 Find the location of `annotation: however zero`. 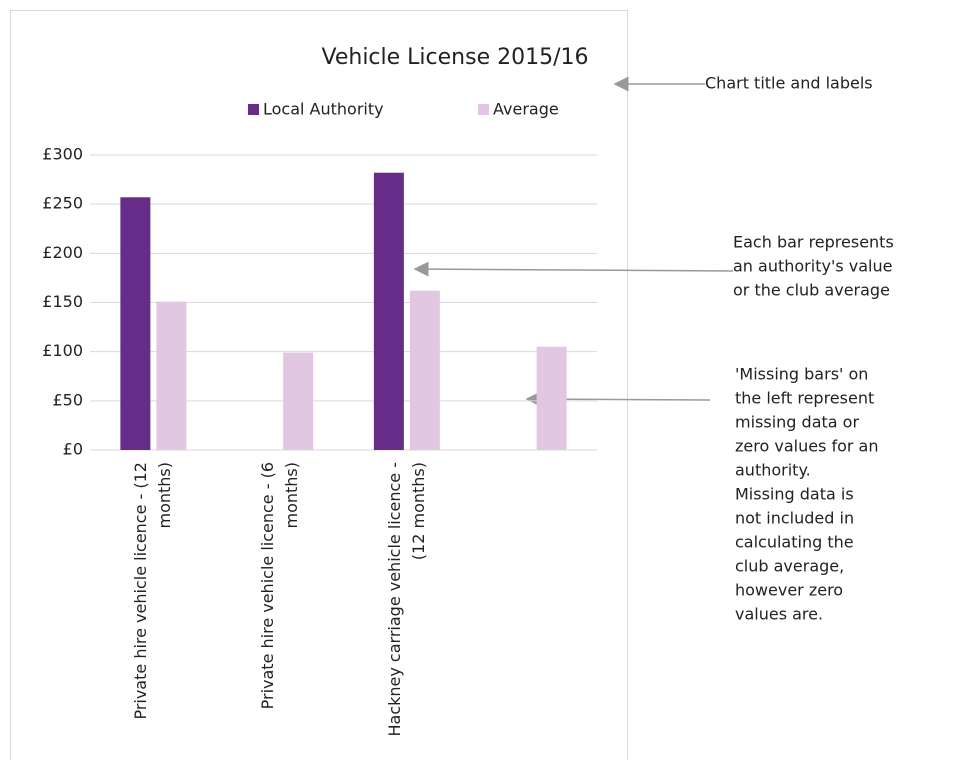

annotation: however zero is located at coordinates (789, 590).